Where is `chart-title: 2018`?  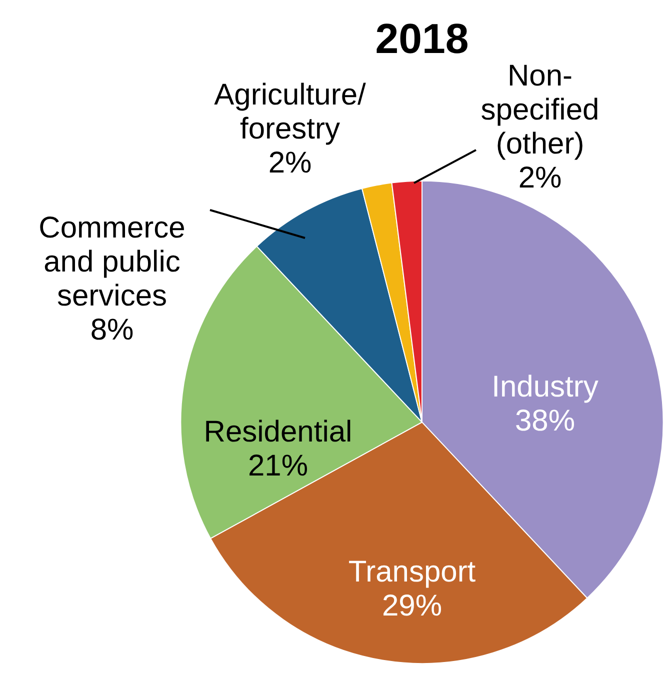 chart-title: 2018 is located at coordinates (422, 38).